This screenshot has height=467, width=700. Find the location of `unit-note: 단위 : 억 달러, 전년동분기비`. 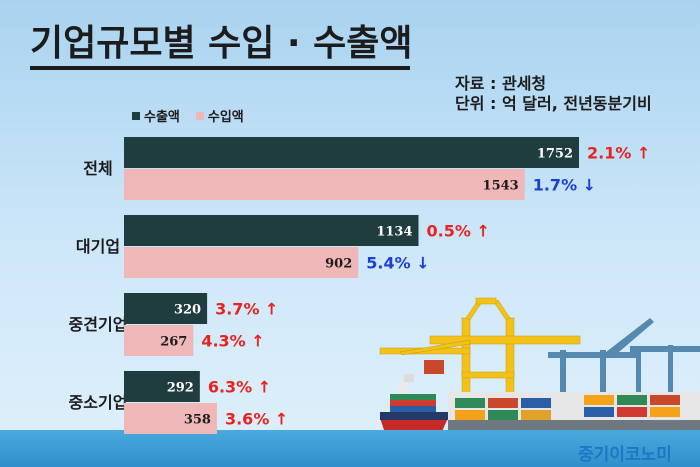

unit-note: 단위 : 억 달러, 전년동분기비 is located at coordinates (553, 103).